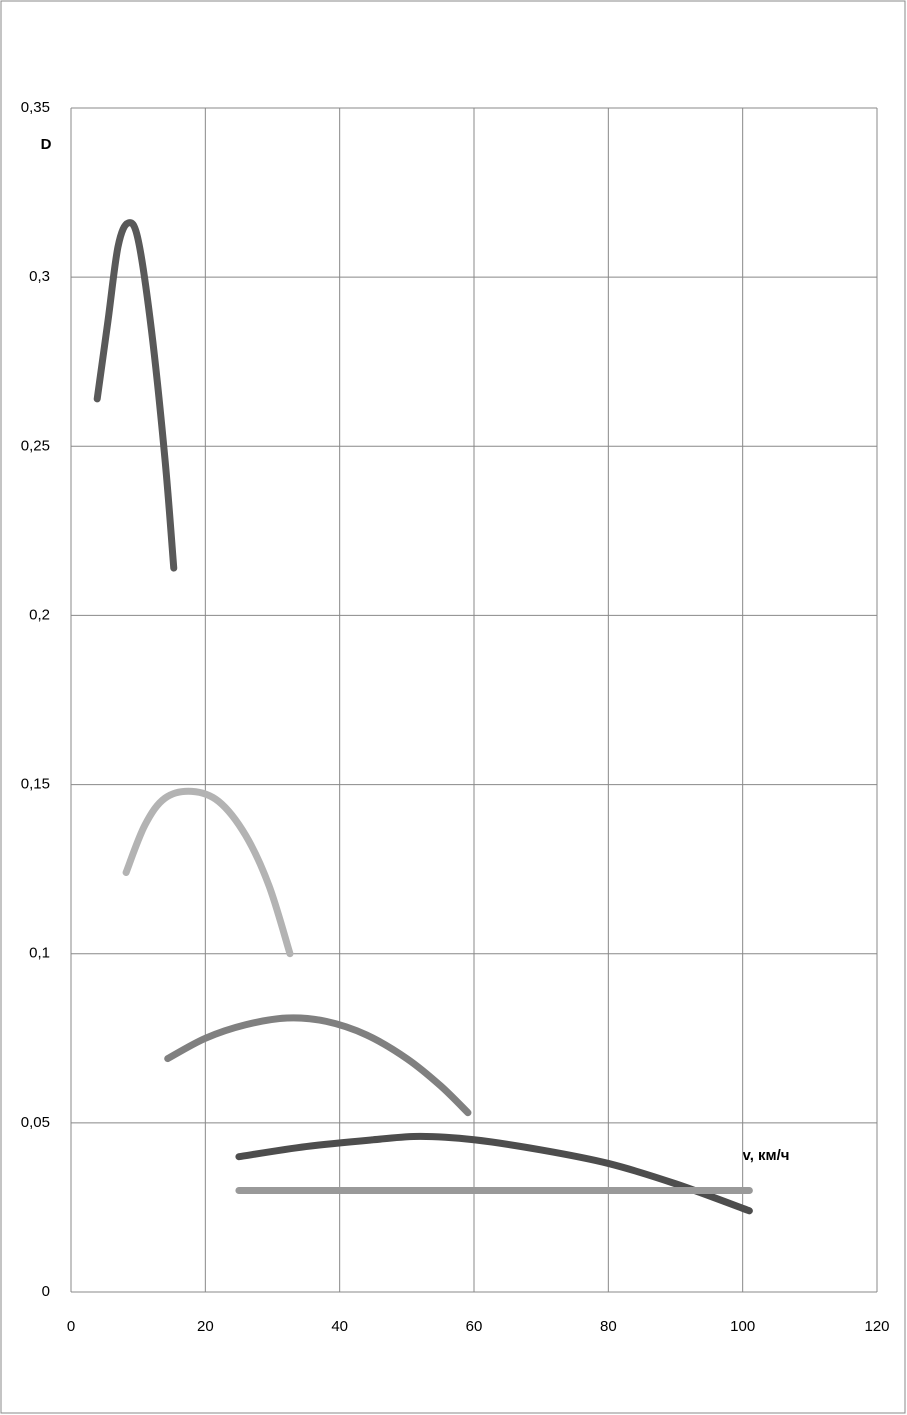 The image size is (907, 1415). What do you see at coordinates (876, 1326) in the screenshot?
I see `x-tick-label: 120` at bounding box center [876, 1326].